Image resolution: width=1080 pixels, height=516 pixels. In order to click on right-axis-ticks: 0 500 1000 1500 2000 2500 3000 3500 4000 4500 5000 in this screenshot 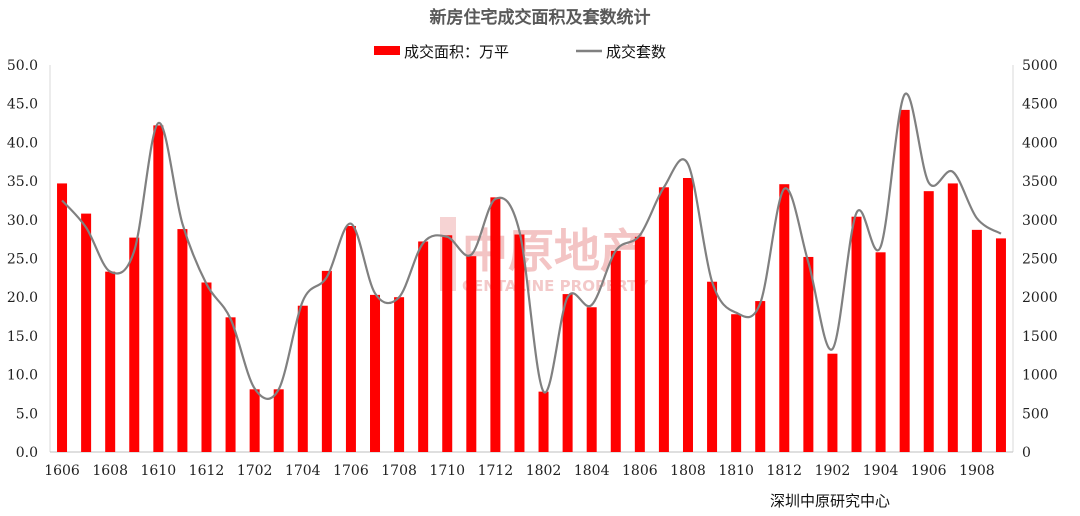, I will do `click(1040, 259)`.